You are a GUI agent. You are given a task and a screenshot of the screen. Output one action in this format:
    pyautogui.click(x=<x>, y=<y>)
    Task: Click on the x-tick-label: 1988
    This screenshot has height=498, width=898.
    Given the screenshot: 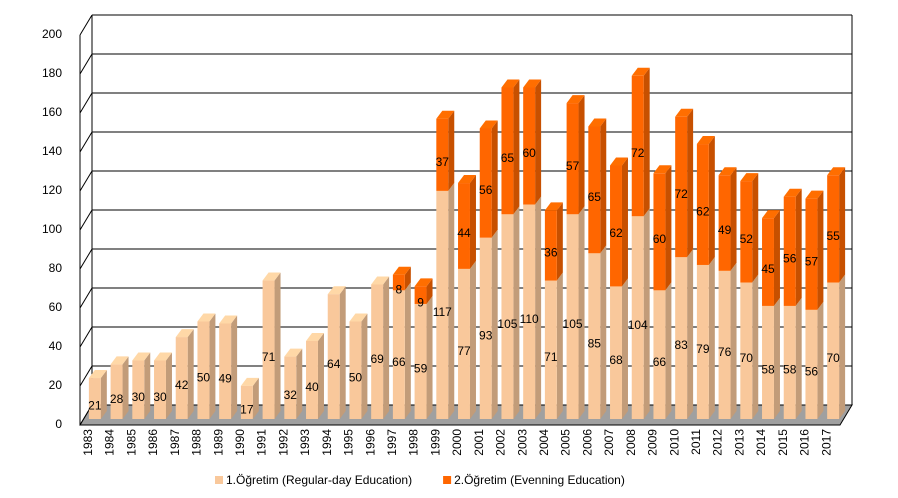 What is the action you would take?
    pyautogui.click(x=197, y=442)
    